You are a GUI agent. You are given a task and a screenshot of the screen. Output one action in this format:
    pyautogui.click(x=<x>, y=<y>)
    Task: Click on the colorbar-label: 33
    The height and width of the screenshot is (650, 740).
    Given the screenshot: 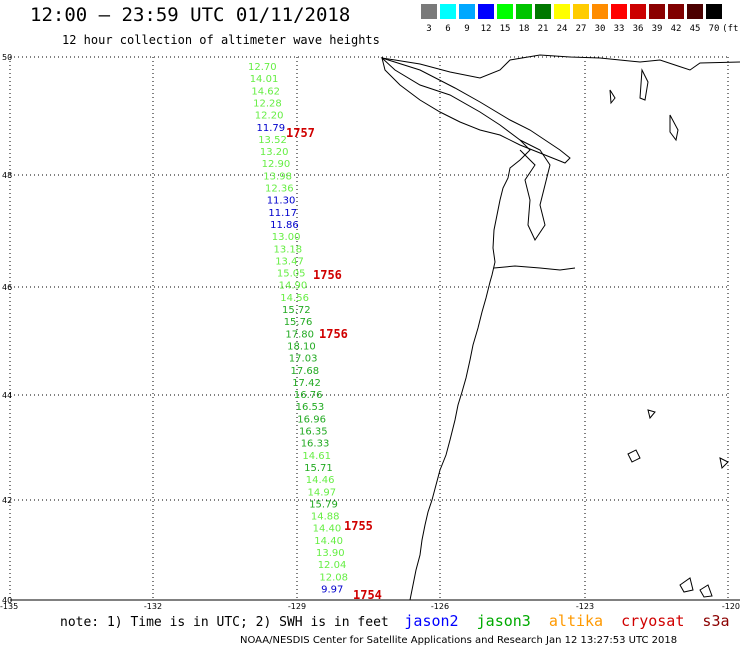 What is the action you would take?
    pyautogui.click(x=619, y=29)
    